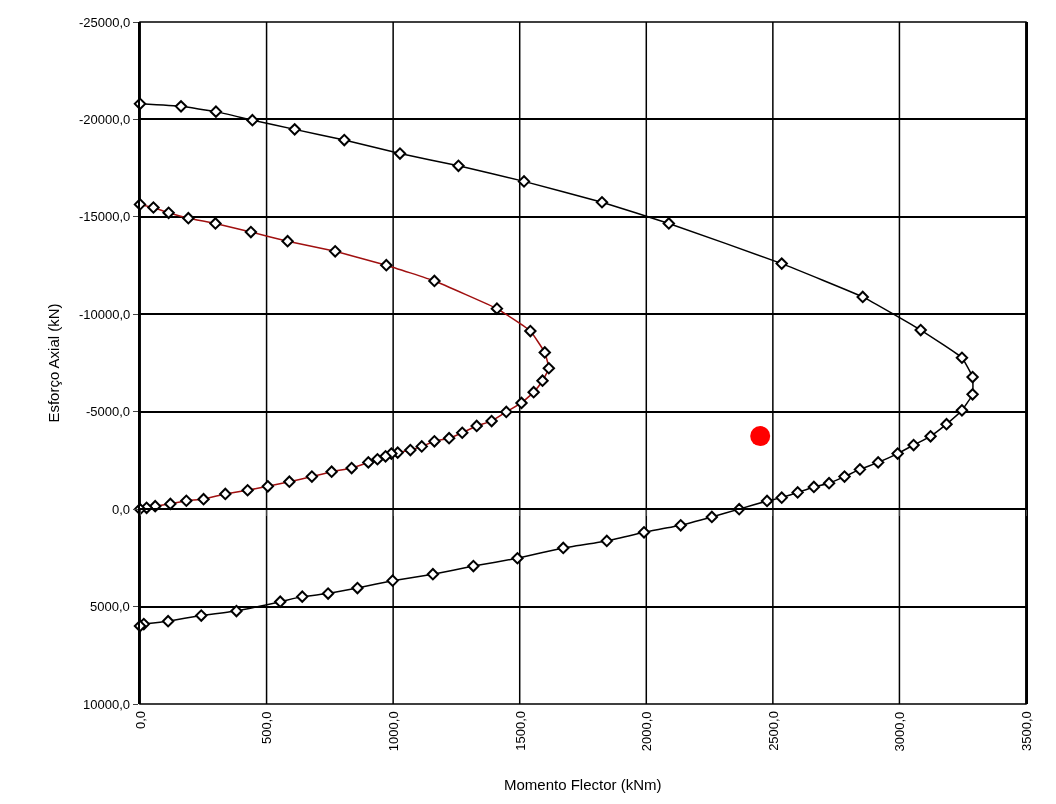 This screenshot has height=804, width=1056. I want to click on x-tick-label: 2000,0, so click(647, 731).